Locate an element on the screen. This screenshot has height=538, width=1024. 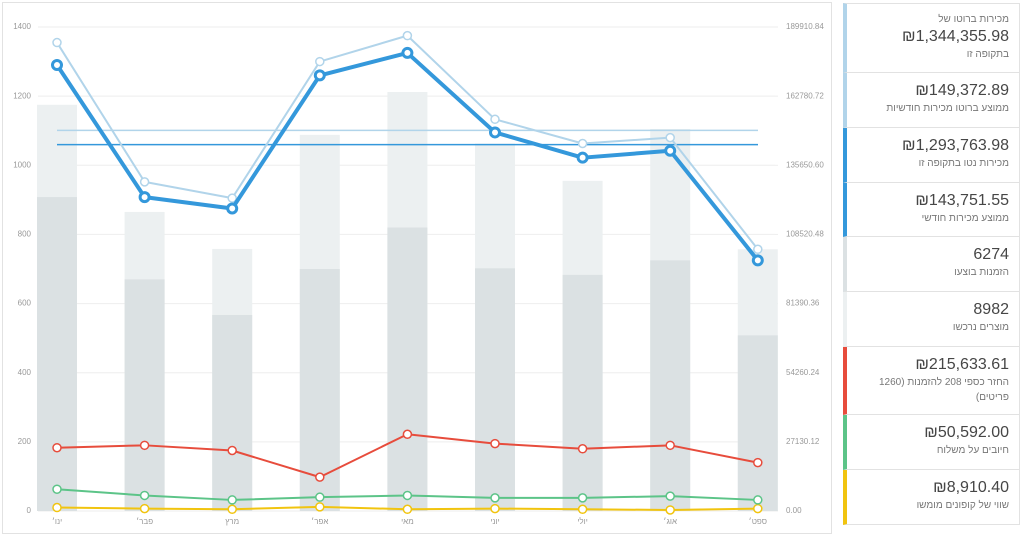
y-tick-label: 0 is located at coordinates (29, 510).